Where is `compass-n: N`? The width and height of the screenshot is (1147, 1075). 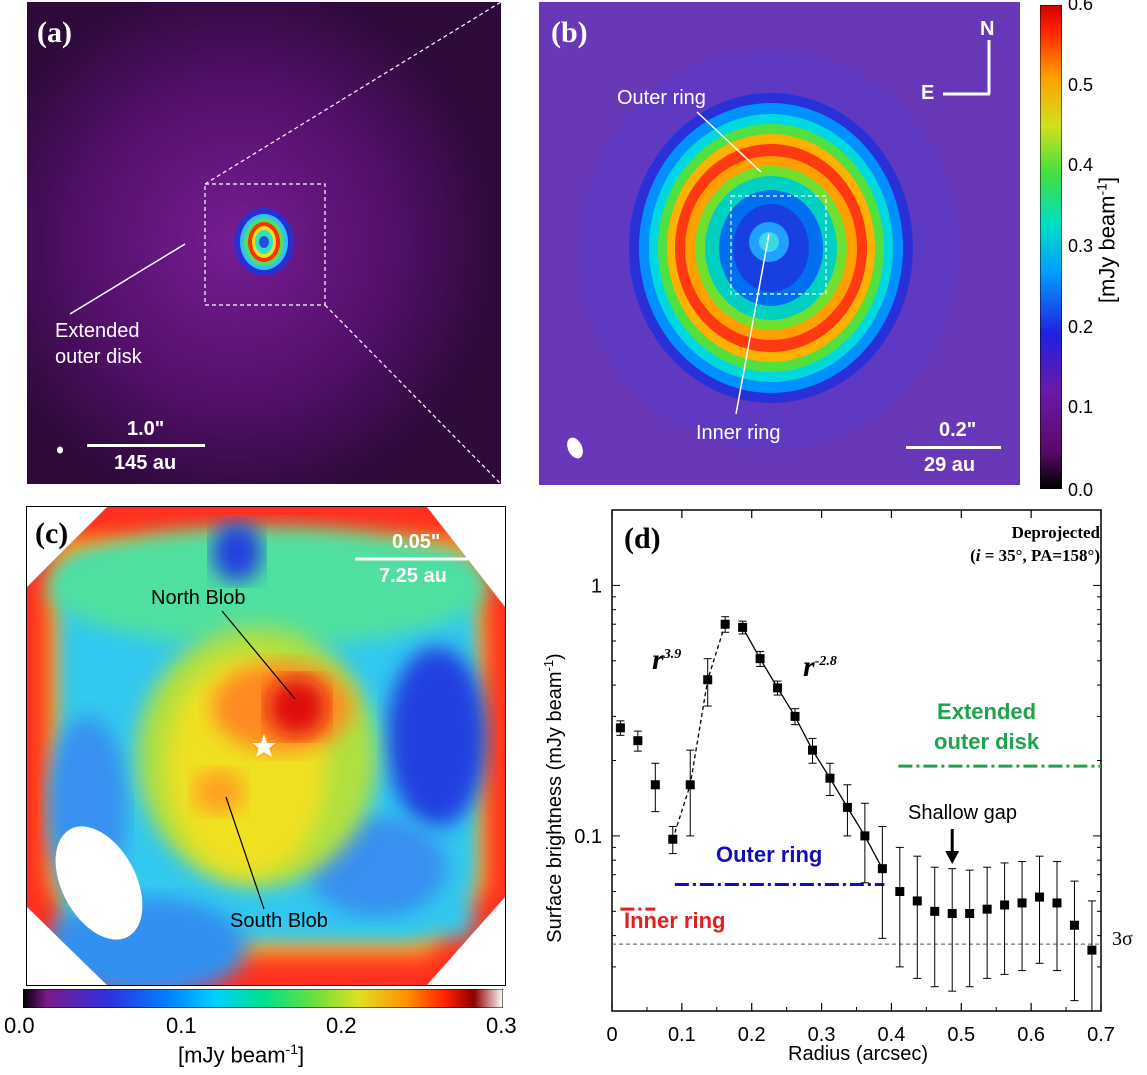 compass-n: N is located at coordinates (987, 29).